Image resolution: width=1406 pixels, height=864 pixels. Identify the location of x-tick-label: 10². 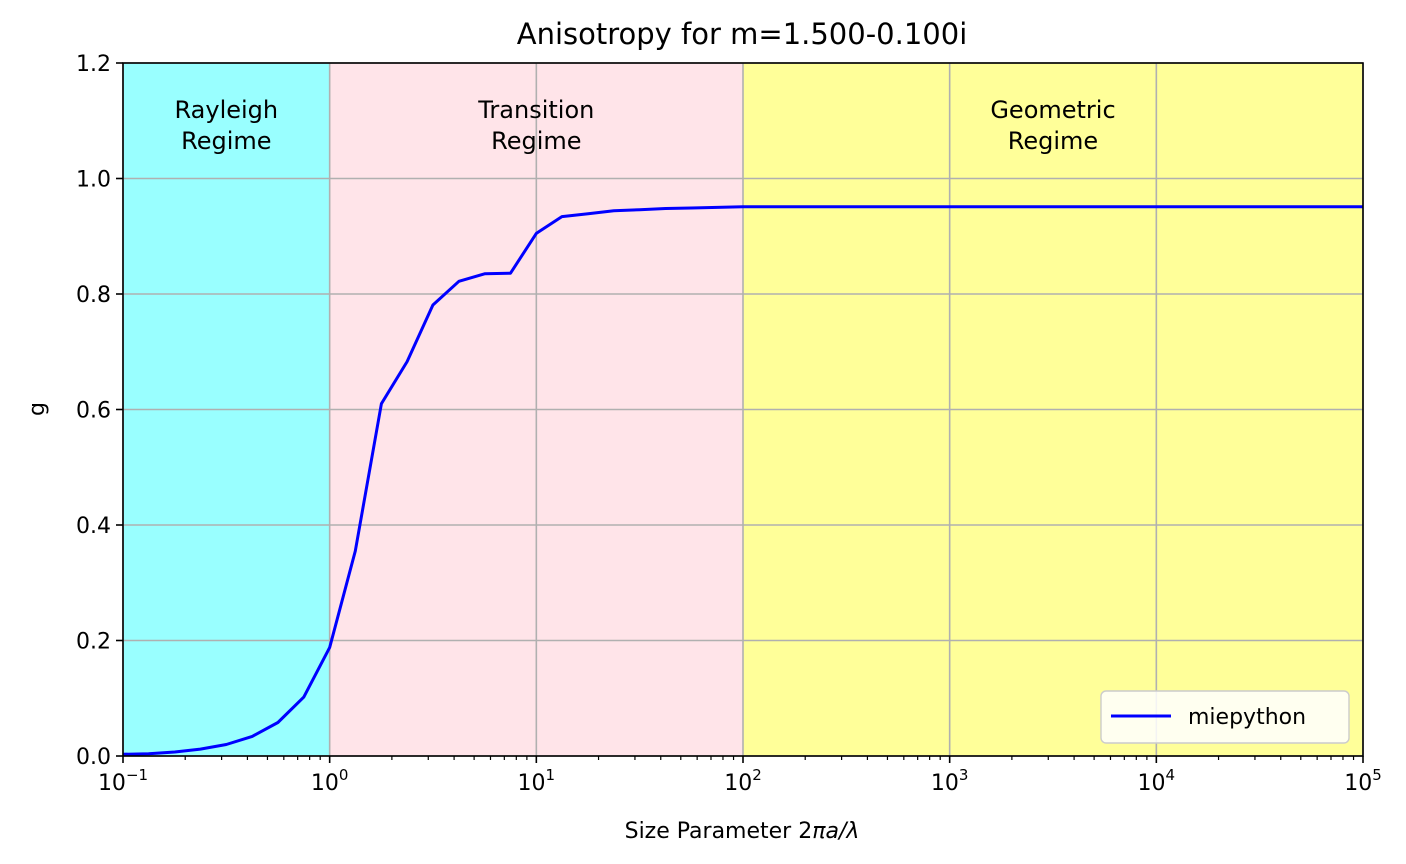
(743, 781).